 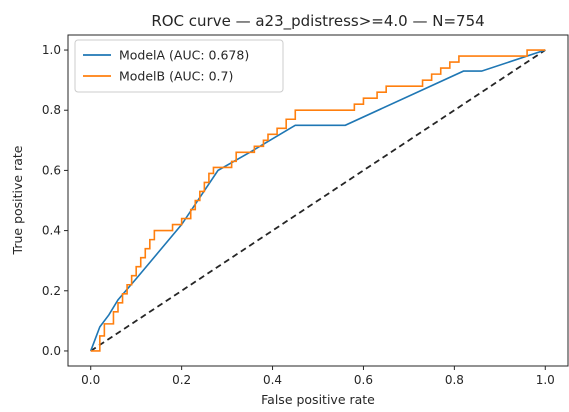 What do you see at coordinates (51, 231) in the screenshot?
I see `y-tick-label: 0.4` at bounding box center [51, 231].